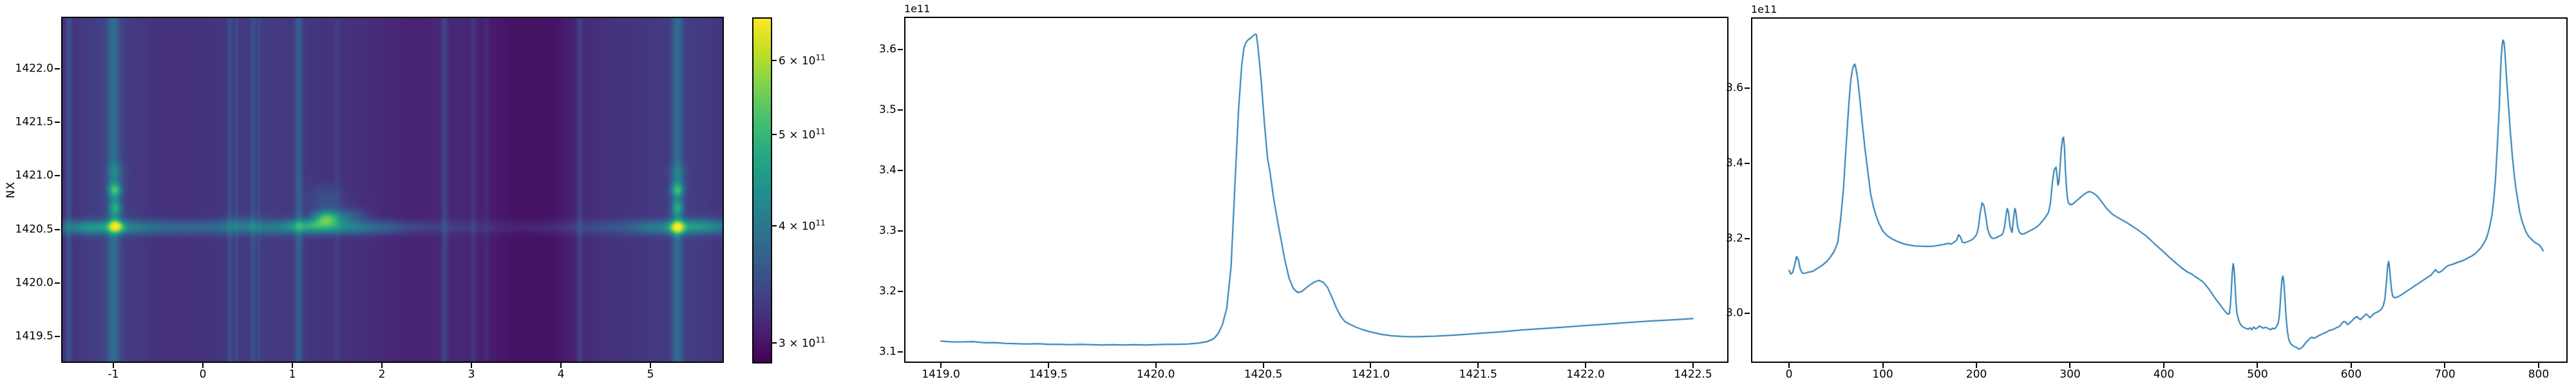 The image size is (2576, 386). I want to click on x-tick-label: 300, so click(2070, 374).